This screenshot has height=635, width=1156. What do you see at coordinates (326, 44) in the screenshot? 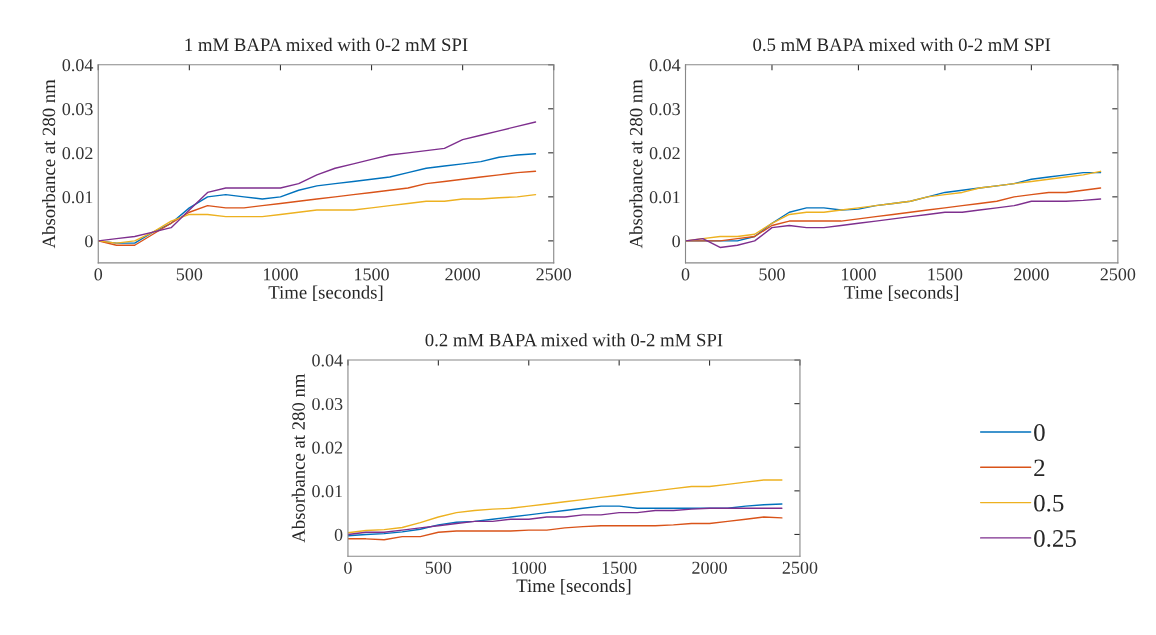
I see `chart-title: 1 mM BAPA mixed with 0-2 mM SPI` at bounding box center [326, 44].